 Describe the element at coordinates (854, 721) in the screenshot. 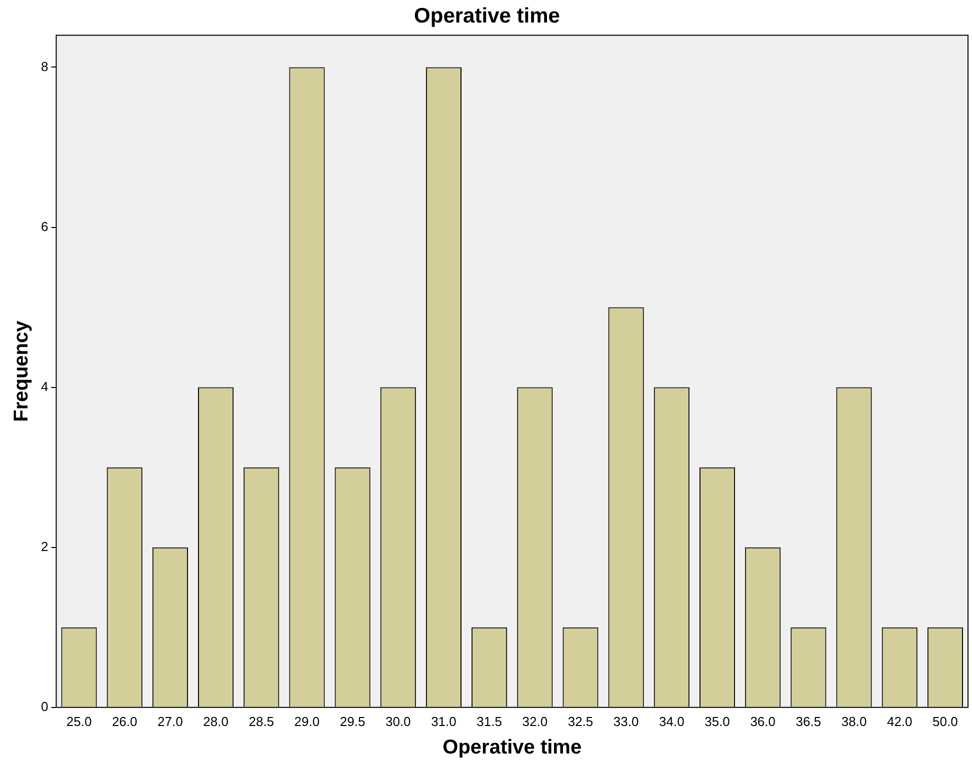

I see `x-tick-label: 38.0` at that location.